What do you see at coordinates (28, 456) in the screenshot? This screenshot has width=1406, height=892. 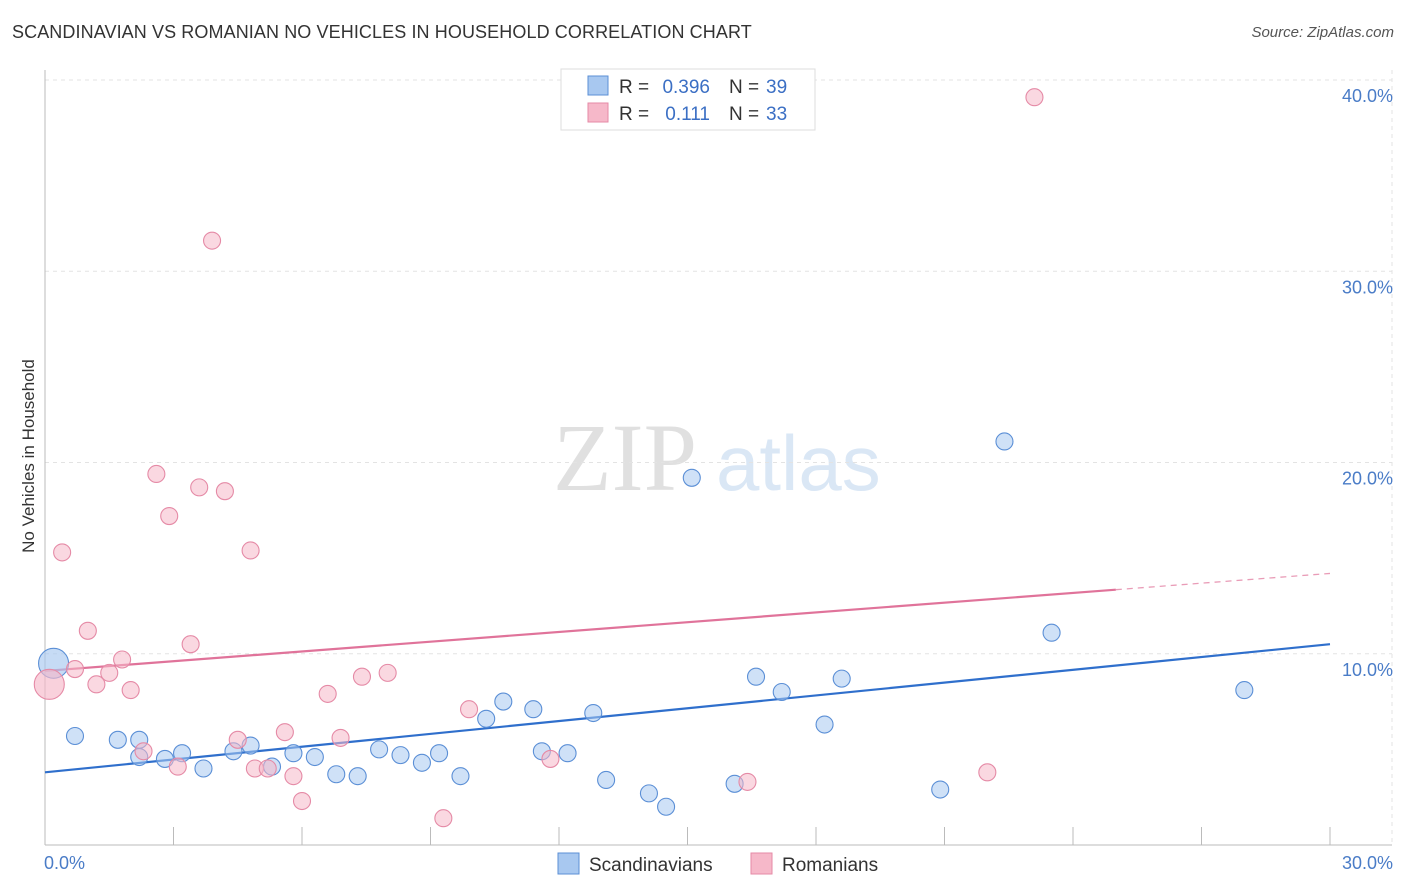 I see `y-axis-label: No Vehicles in Household` at bounding box center [28, 456].